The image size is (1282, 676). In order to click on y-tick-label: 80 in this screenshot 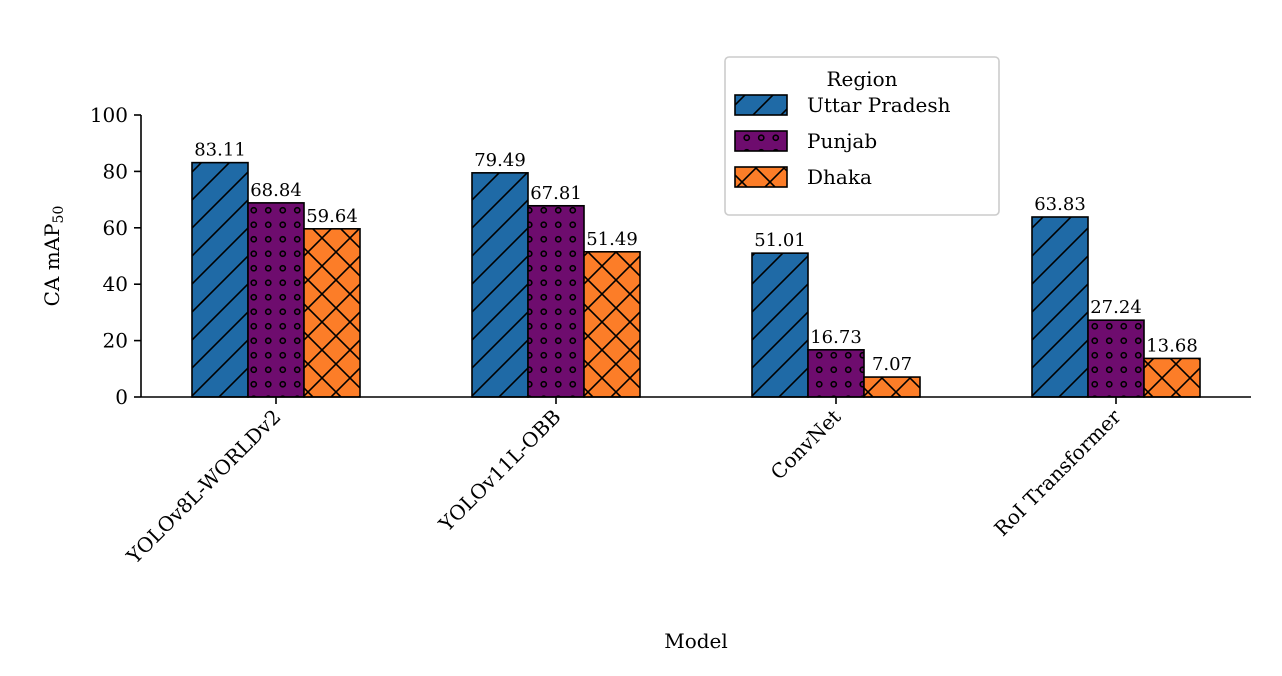, I will do `click(115, 171)`.